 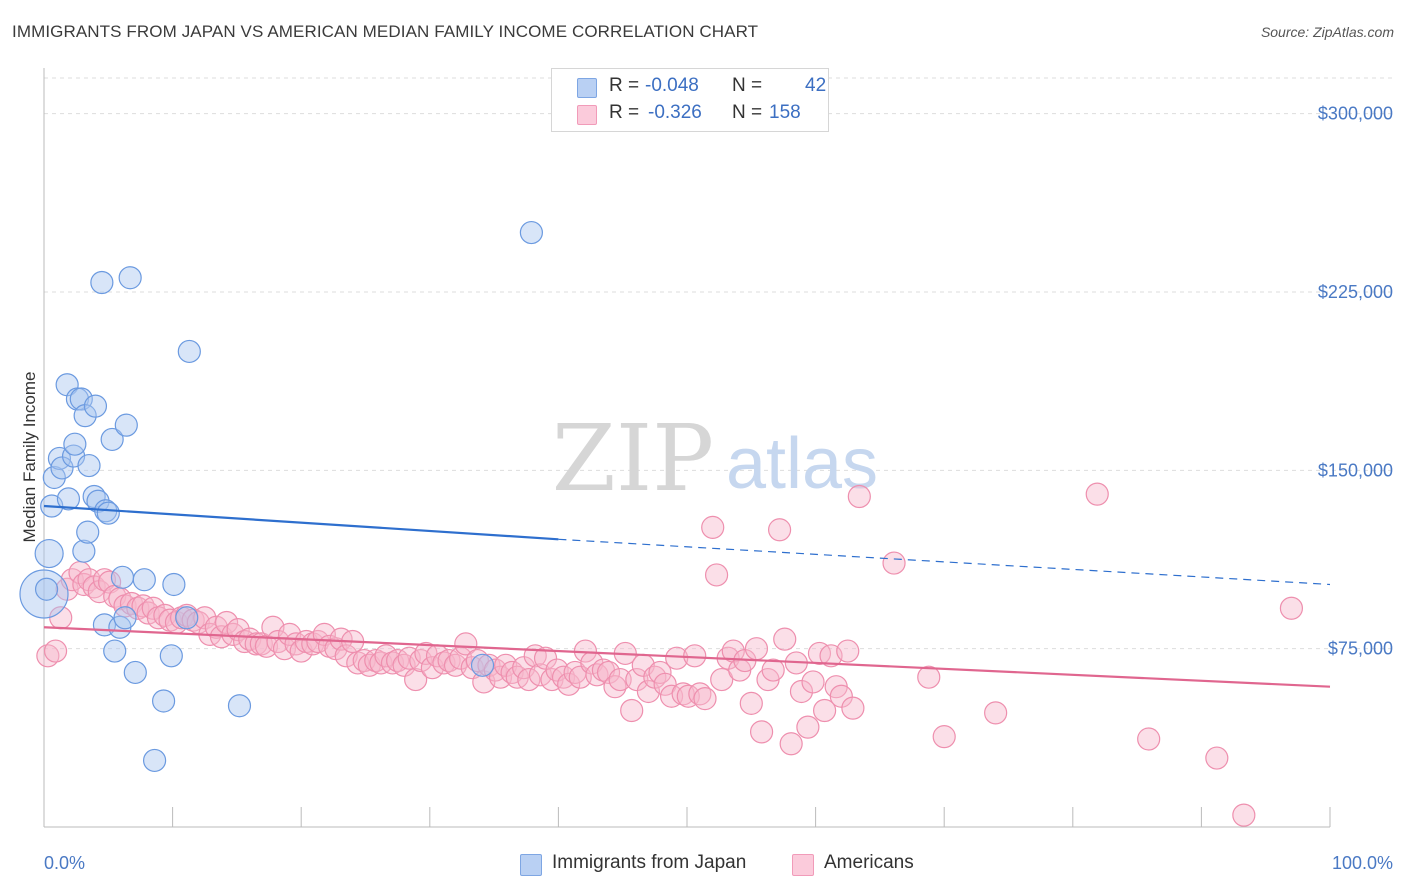 I want to click on bottom-legend-americans: Americans, so click(x=872, y=865).